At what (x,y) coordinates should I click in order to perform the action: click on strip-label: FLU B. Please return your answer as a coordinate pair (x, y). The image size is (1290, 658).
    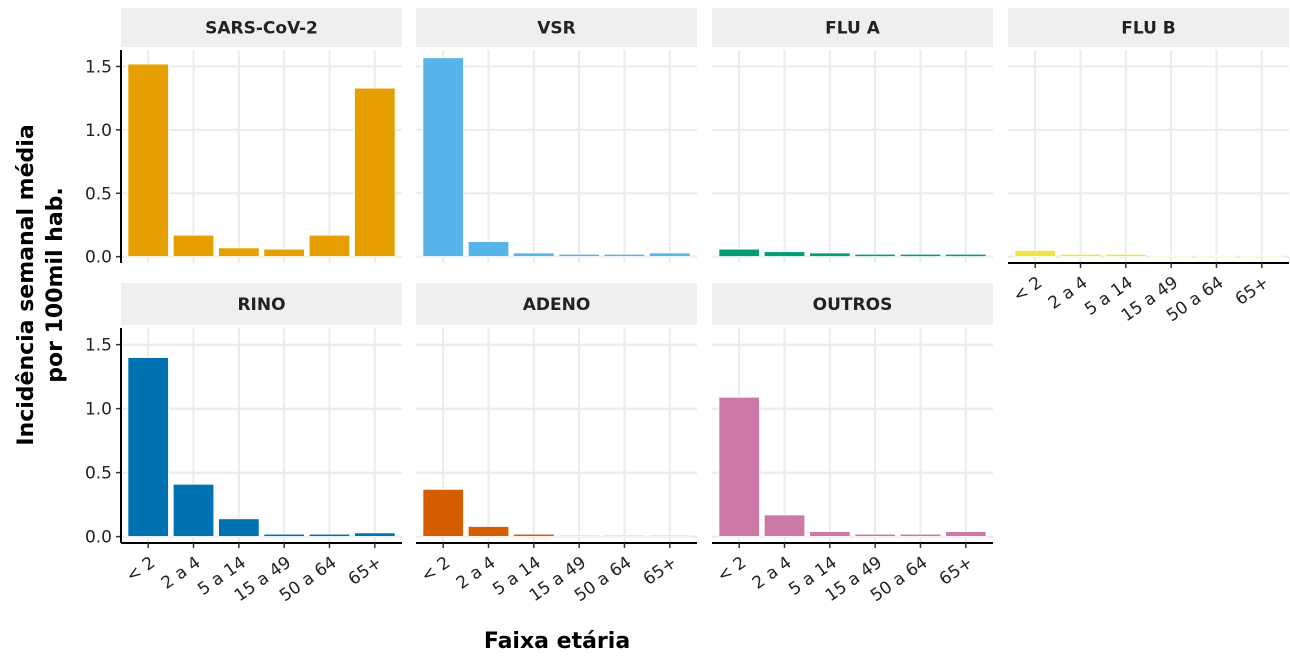
    Looking at the image, I should click on (1148, 29).